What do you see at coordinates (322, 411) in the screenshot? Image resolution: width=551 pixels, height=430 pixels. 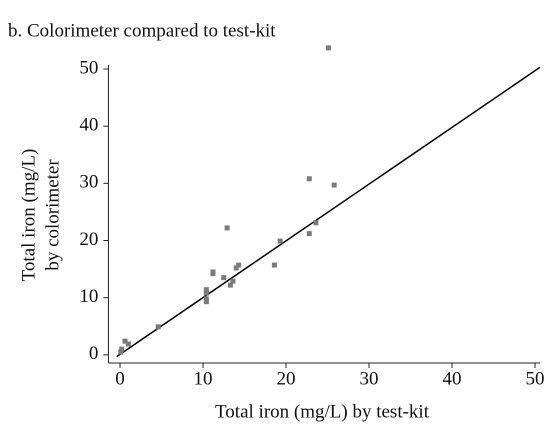 I see `x-axis-label: Total iron (mg/L) by test-kit` at bounding box center [322, 411].